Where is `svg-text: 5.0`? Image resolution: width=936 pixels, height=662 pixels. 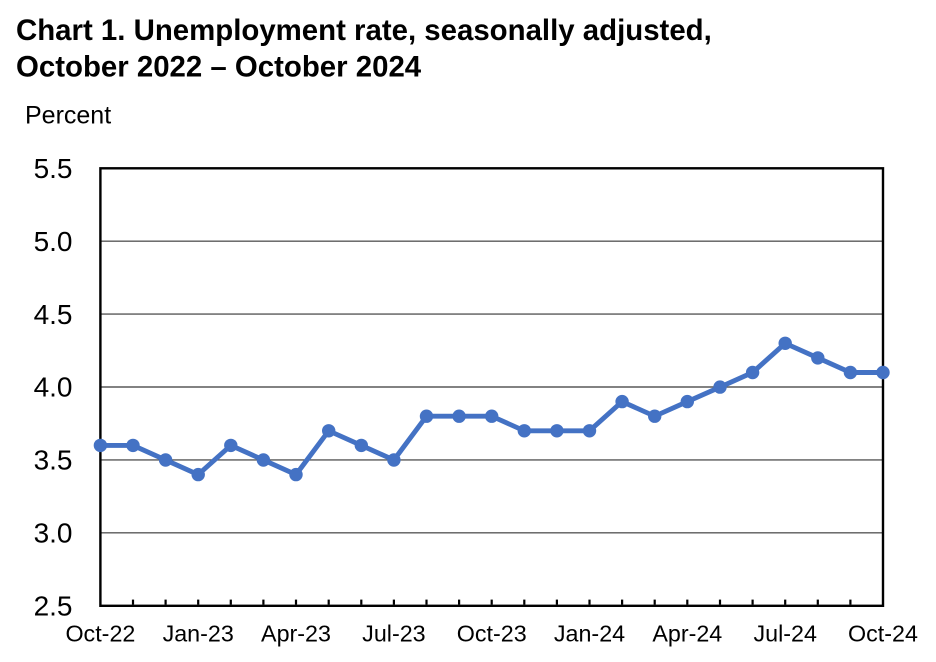
svg-text: 5.0 is located at coordinates (53, 241).